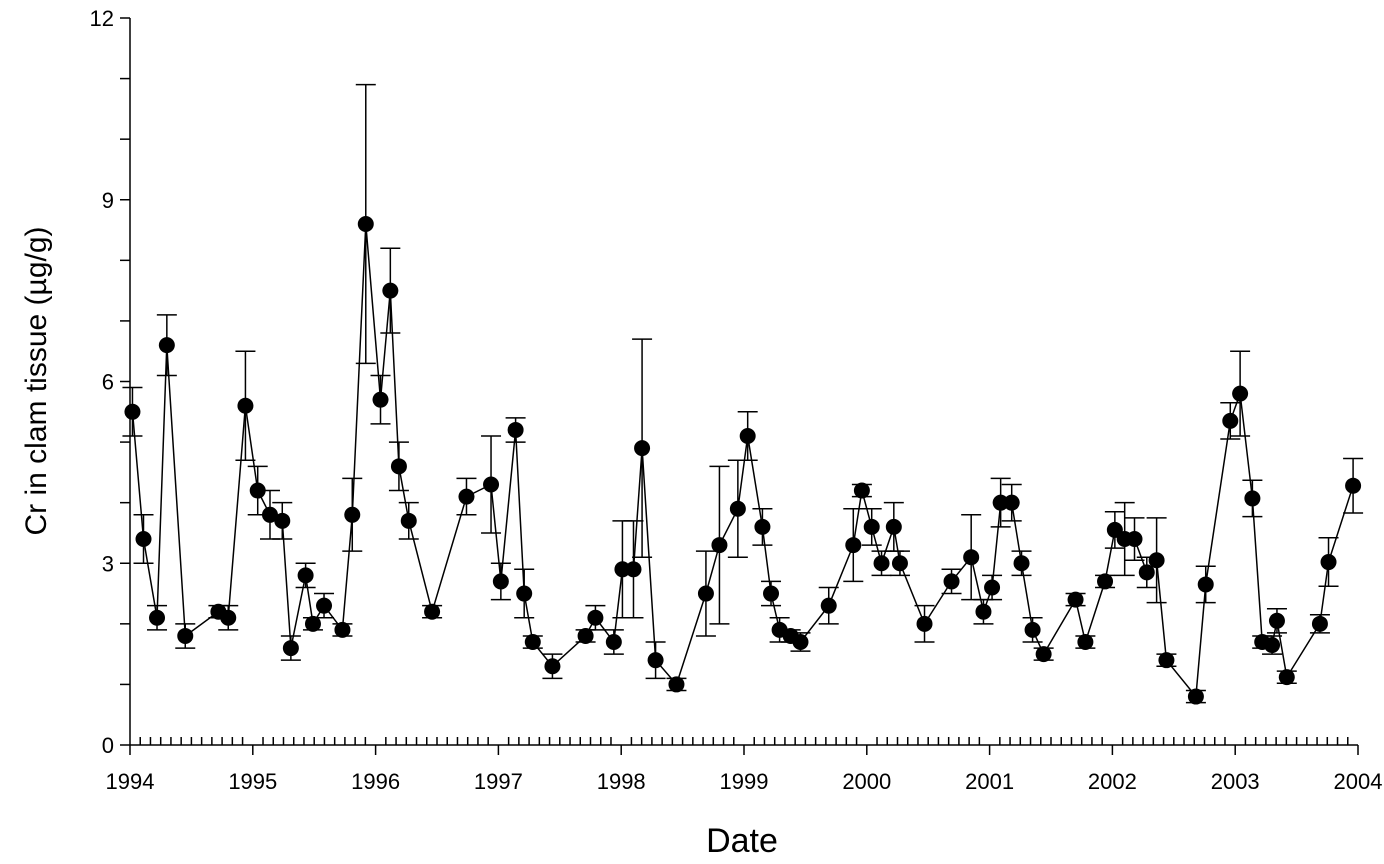  I want to click on x-tick-label: 1997, so click(498, 781).